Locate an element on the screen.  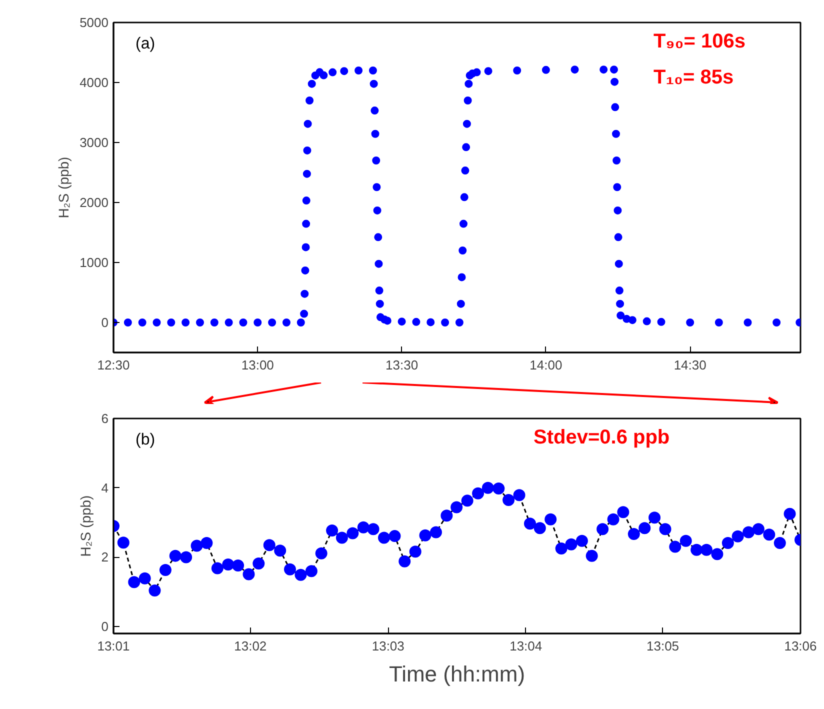
annotation: T₁₀= 85s is located at coordinates (694, 77).